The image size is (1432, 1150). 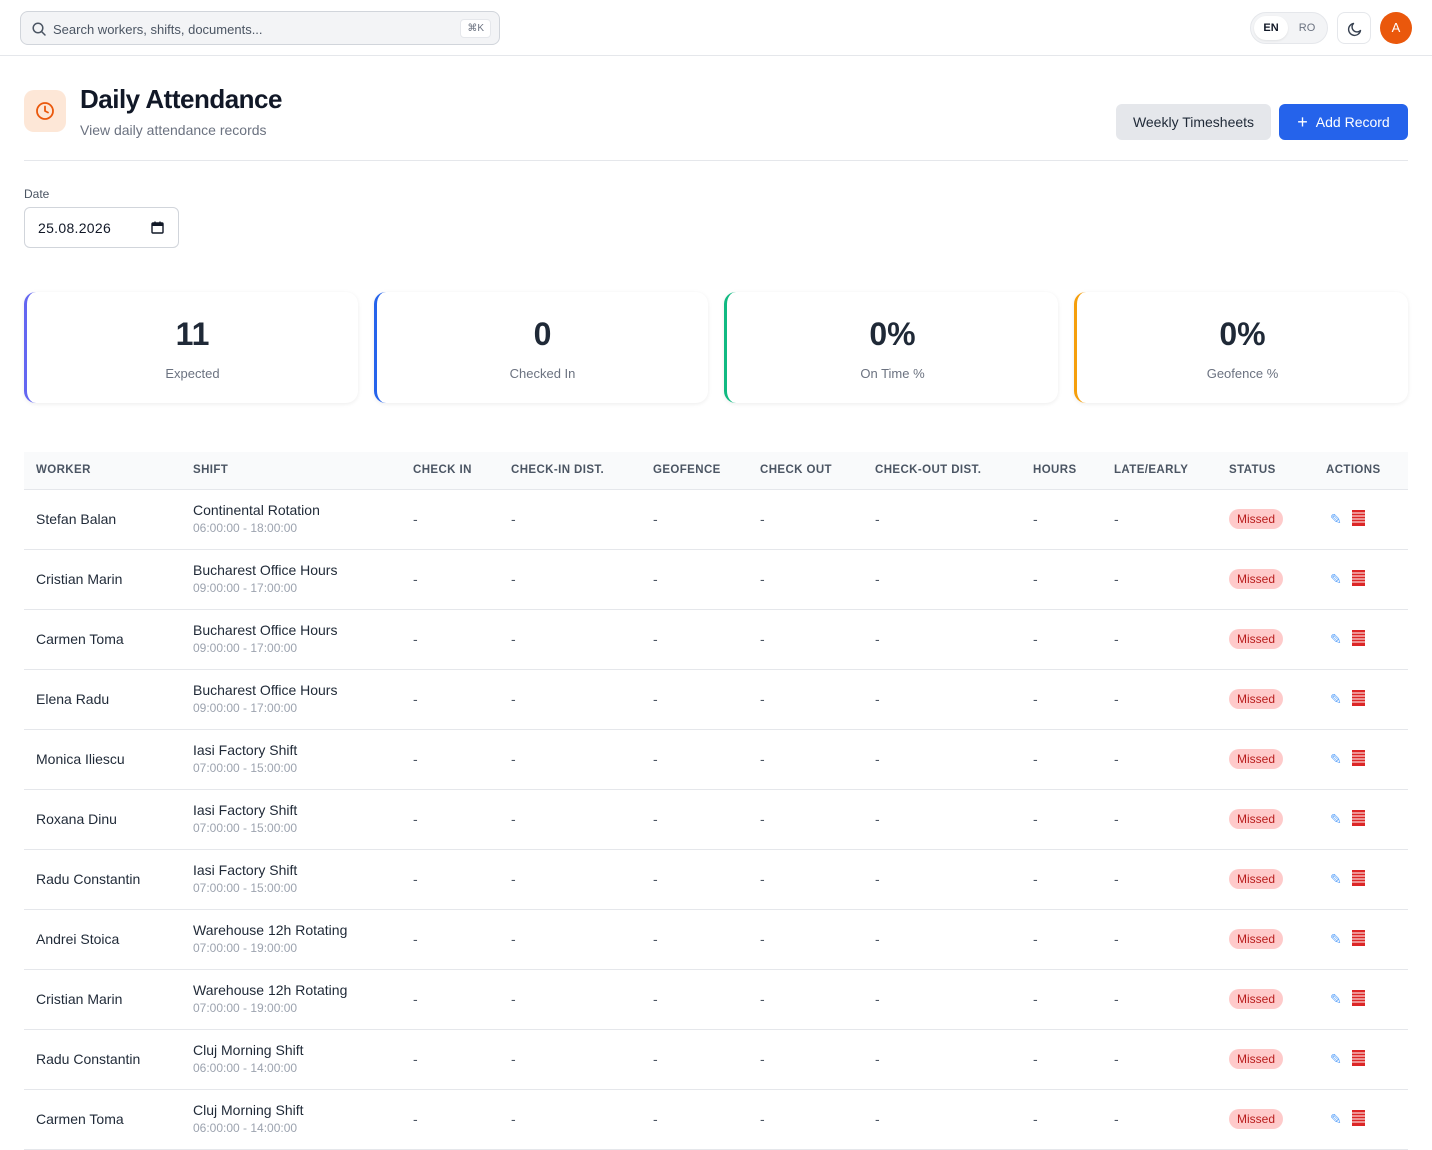 I want to click on shift-time: 06:00:00 - 14:00:00, so click(x=245, y=1128).